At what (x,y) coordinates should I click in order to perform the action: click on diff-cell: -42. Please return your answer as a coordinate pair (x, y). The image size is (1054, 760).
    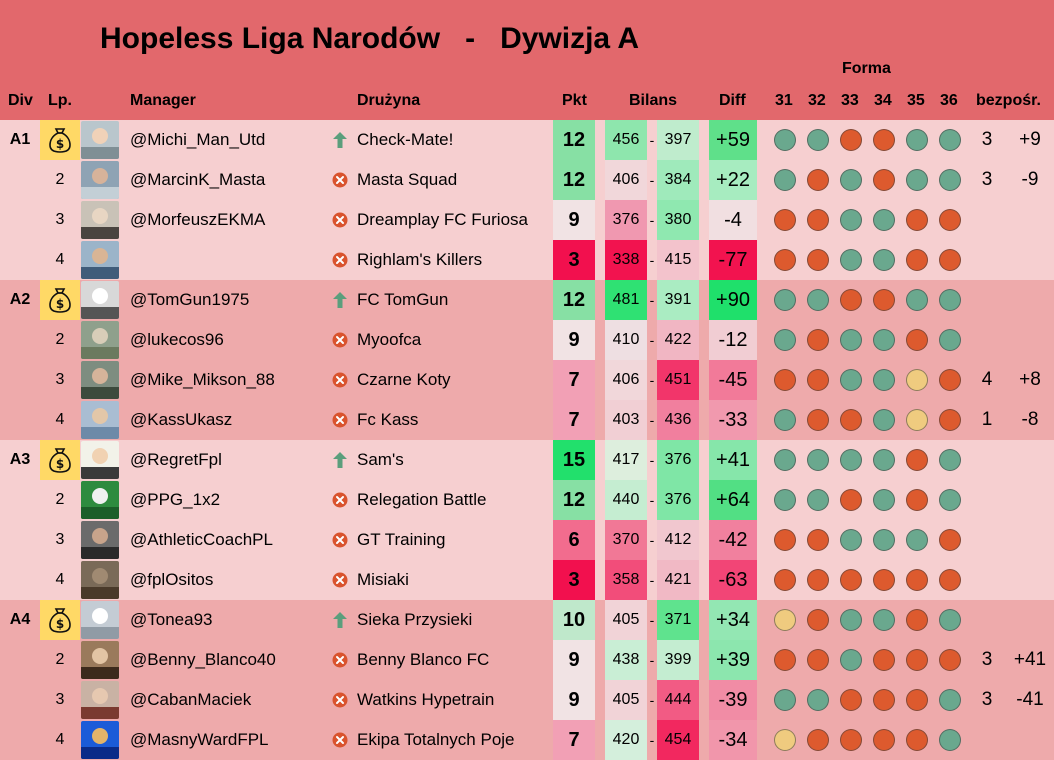
    Looking at the image, I should click on (733, 540).